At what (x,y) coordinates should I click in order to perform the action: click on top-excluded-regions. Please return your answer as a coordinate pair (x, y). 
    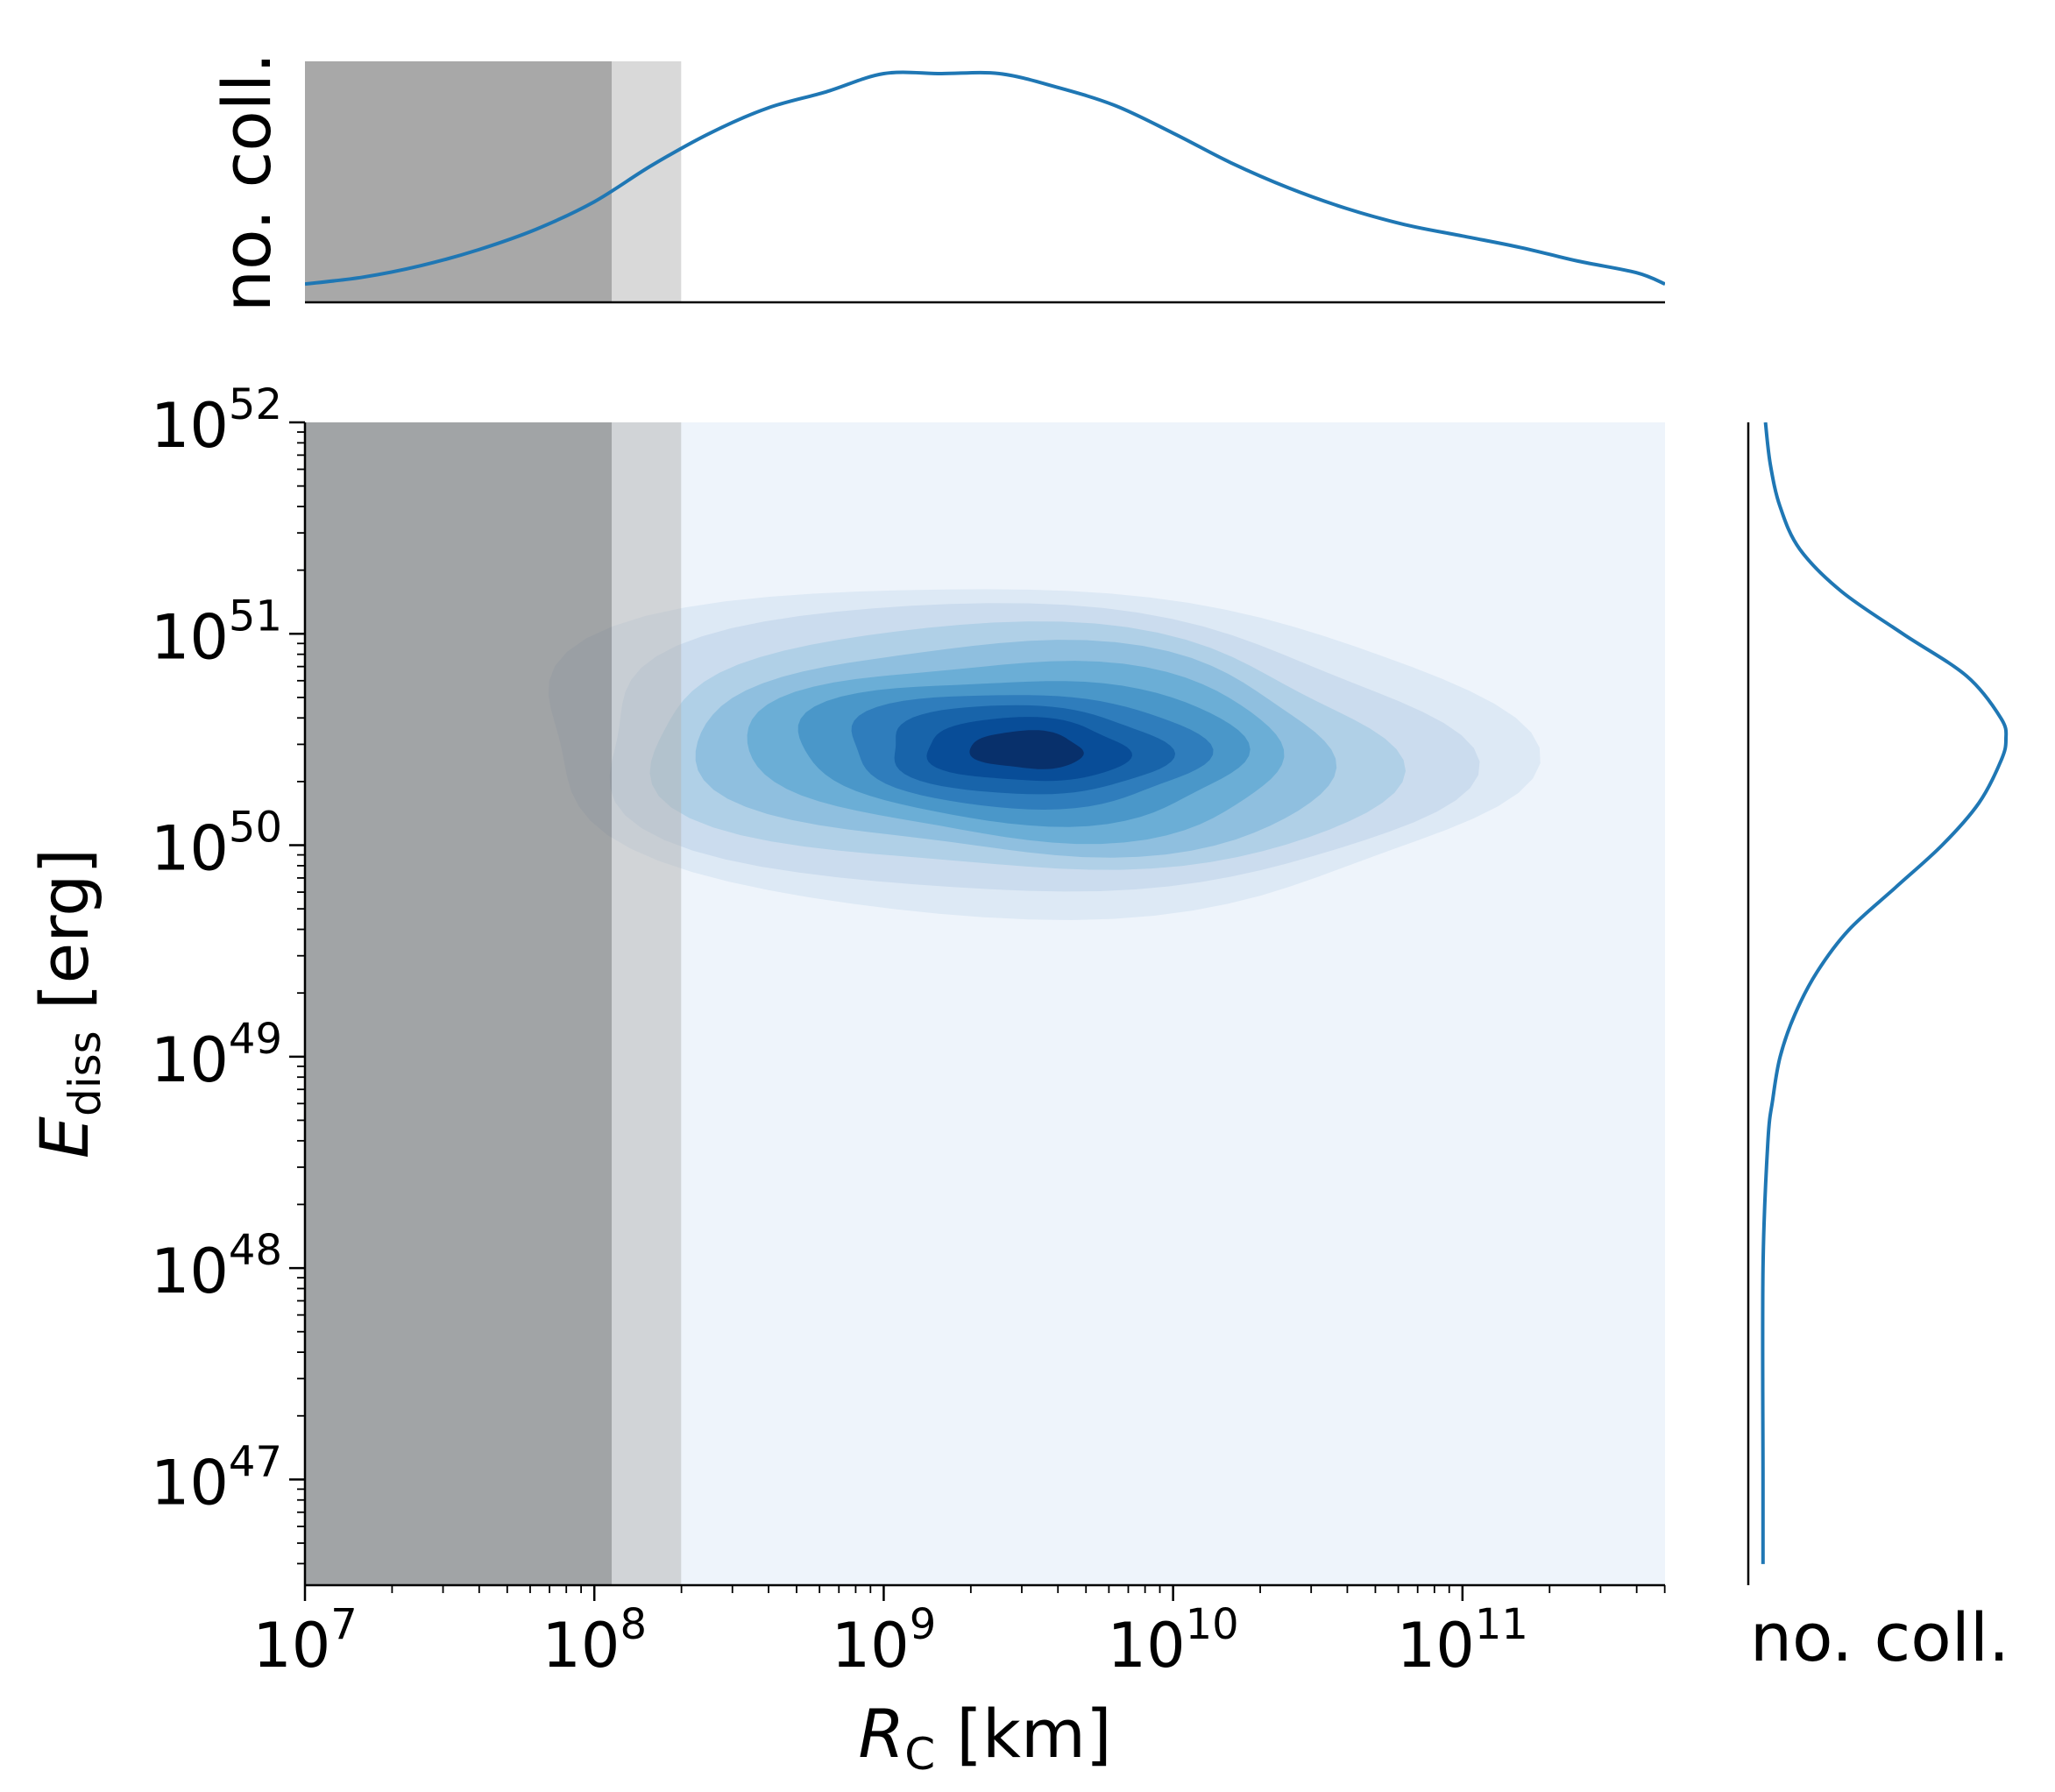
    Looking at the image, I should click on (493, 181).